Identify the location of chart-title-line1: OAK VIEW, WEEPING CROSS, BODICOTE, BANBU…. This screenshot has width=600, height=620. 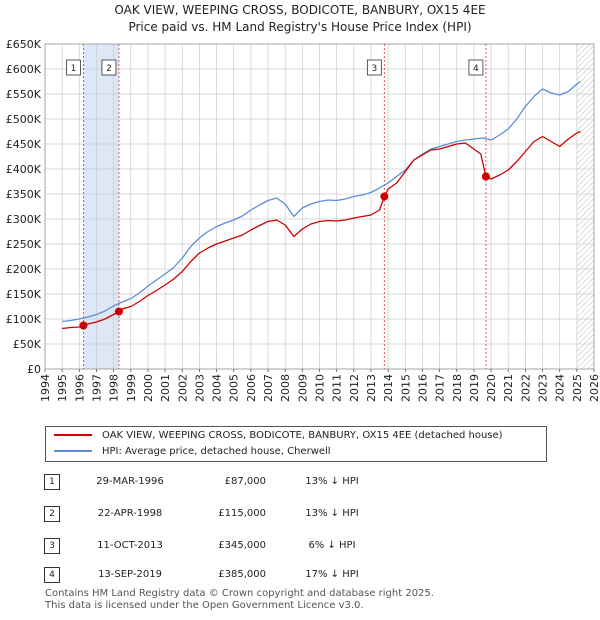
(300, 10).